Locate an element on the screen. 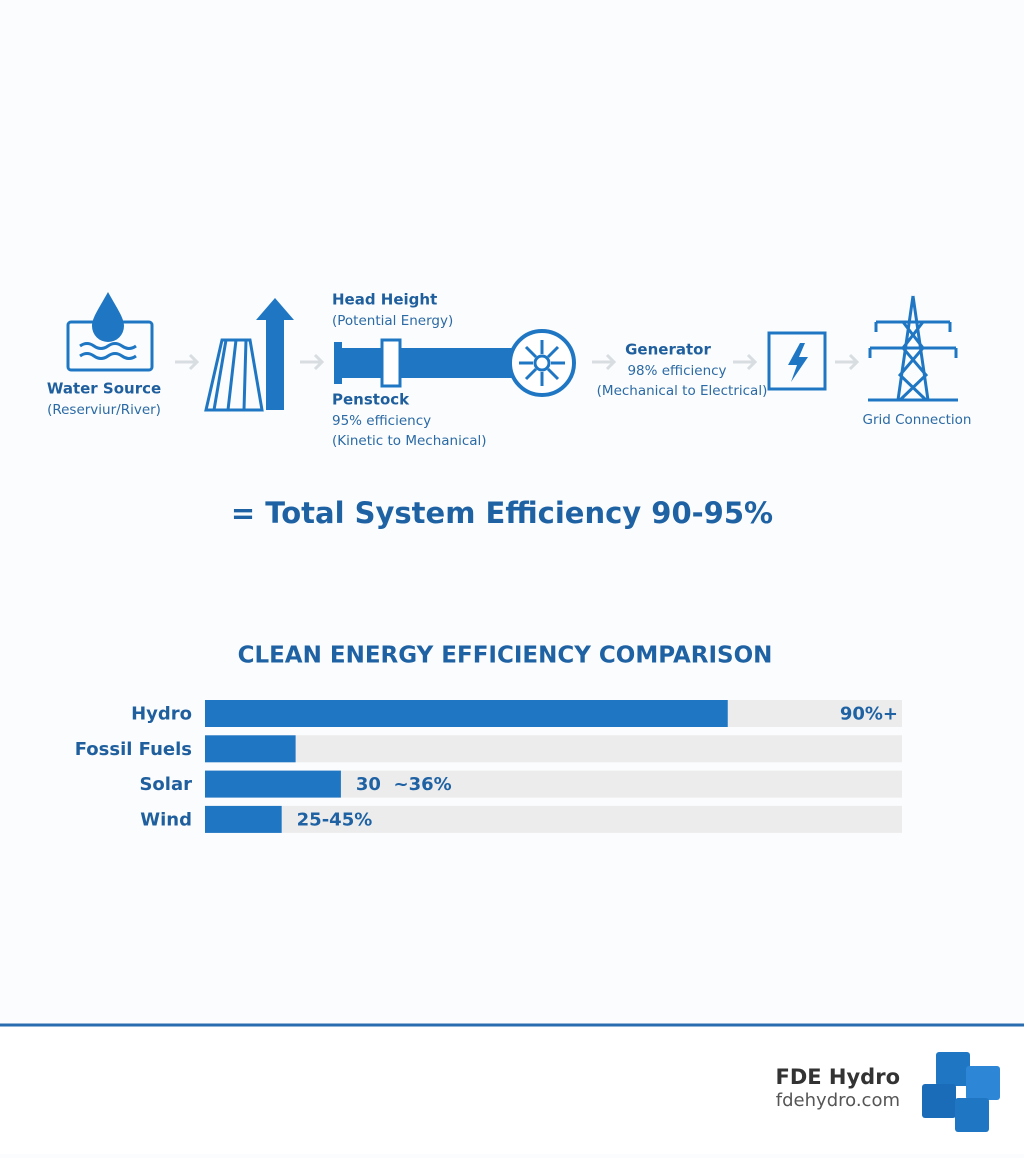 The height and width of the screenshot is (1158, 1024). head-height-note: (Potential Energy) is located at coordinates (392, 321).